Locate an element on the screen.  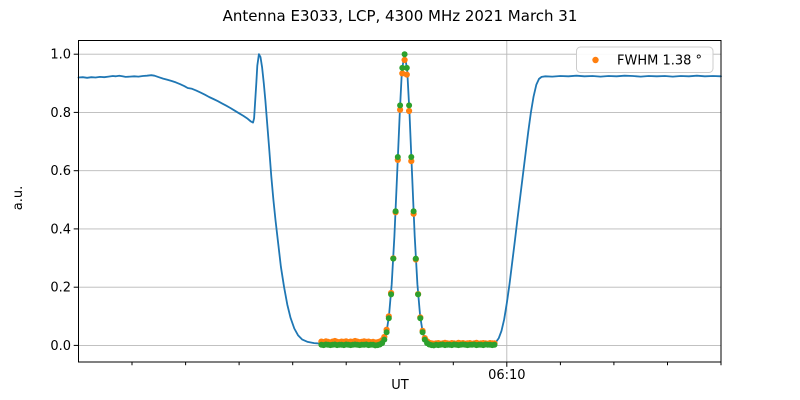
y-tick-label: 1.0 is located at coordinates (60, 55).